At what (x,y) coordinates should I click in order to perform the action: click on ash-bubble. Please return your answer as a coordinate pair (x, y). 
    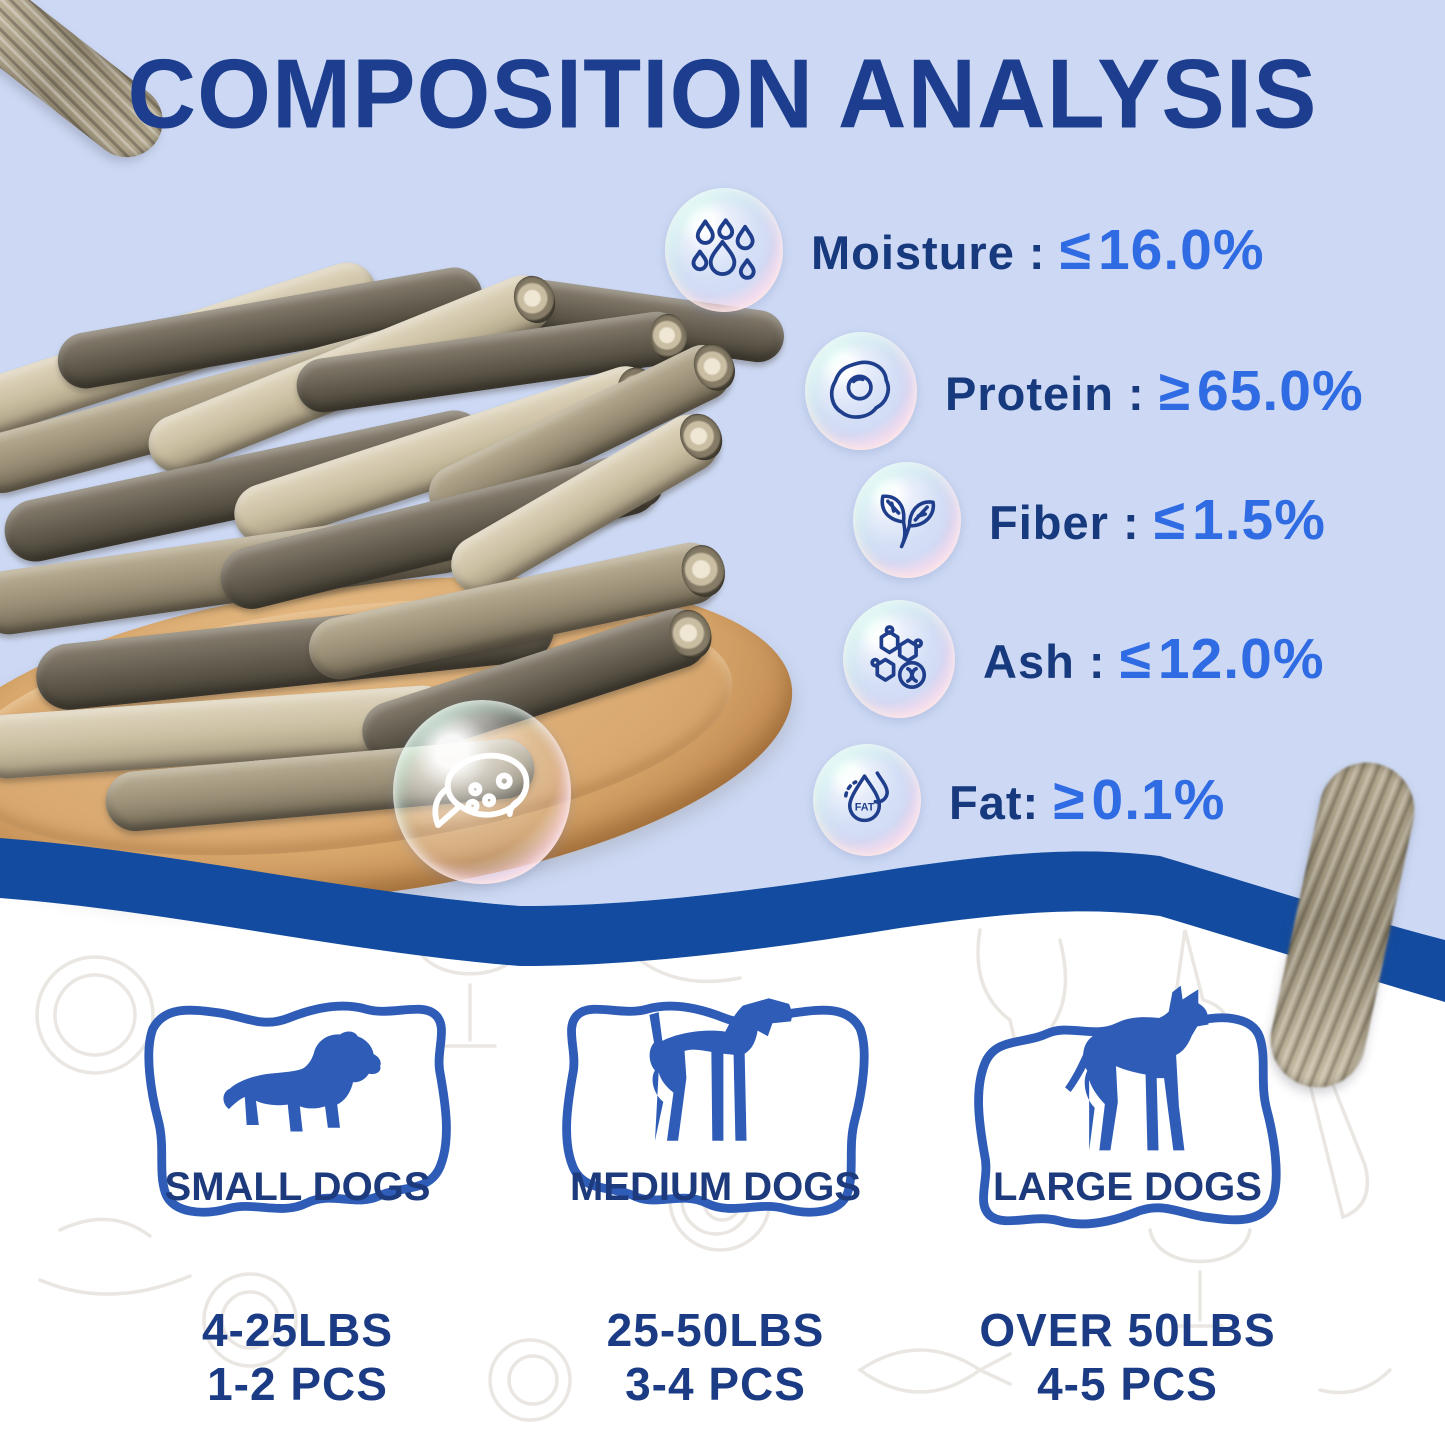
    Looking at the image, I should click on (899, 659).